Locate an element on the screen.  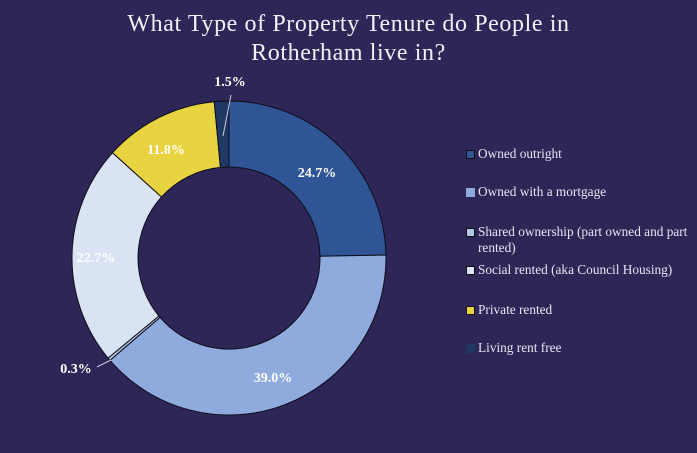
data-label-owned-with-mortgage: 39.0% is located at coordinates (273, 378).